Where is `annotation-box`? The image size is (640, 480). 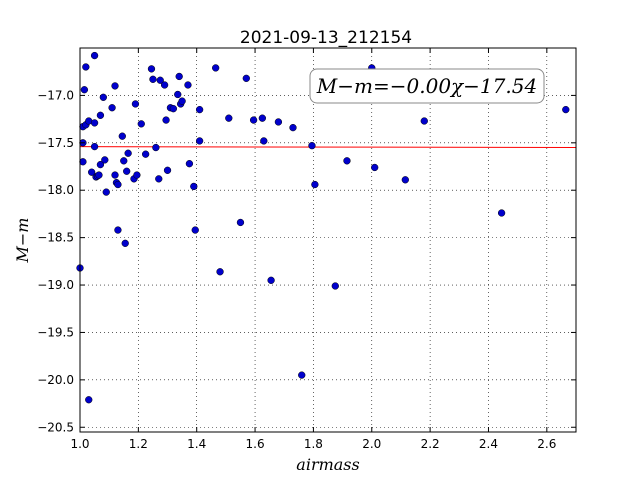
annotation-box is located at coordinates (427, 86).